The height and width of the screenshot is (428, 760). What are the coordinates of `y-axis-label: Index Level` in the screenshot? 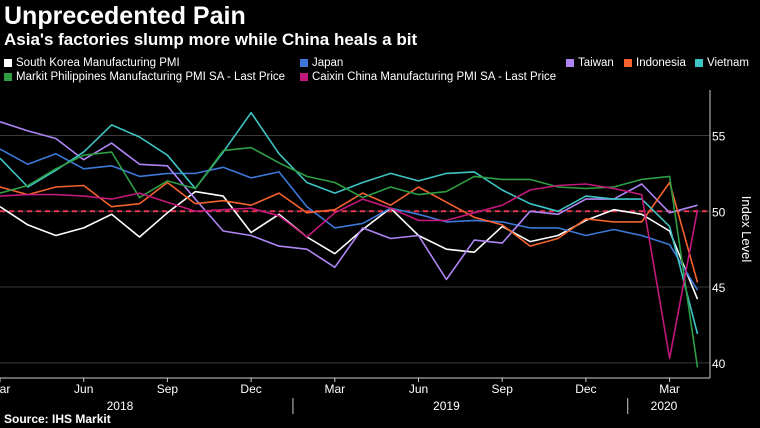 It's located at (746, 229).